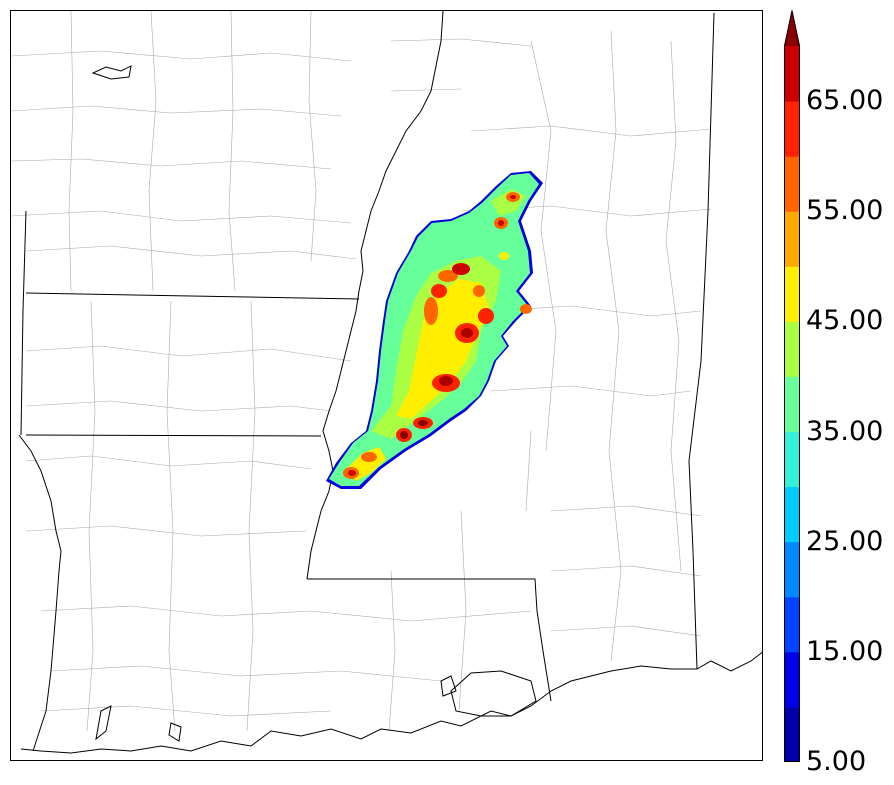 This screenshot has width=894, height=785. What do you see at coordinates (845, 651) in the screenshot?
I see `colorbar-tick-label: 15.00` at bounding box center [845, 651].